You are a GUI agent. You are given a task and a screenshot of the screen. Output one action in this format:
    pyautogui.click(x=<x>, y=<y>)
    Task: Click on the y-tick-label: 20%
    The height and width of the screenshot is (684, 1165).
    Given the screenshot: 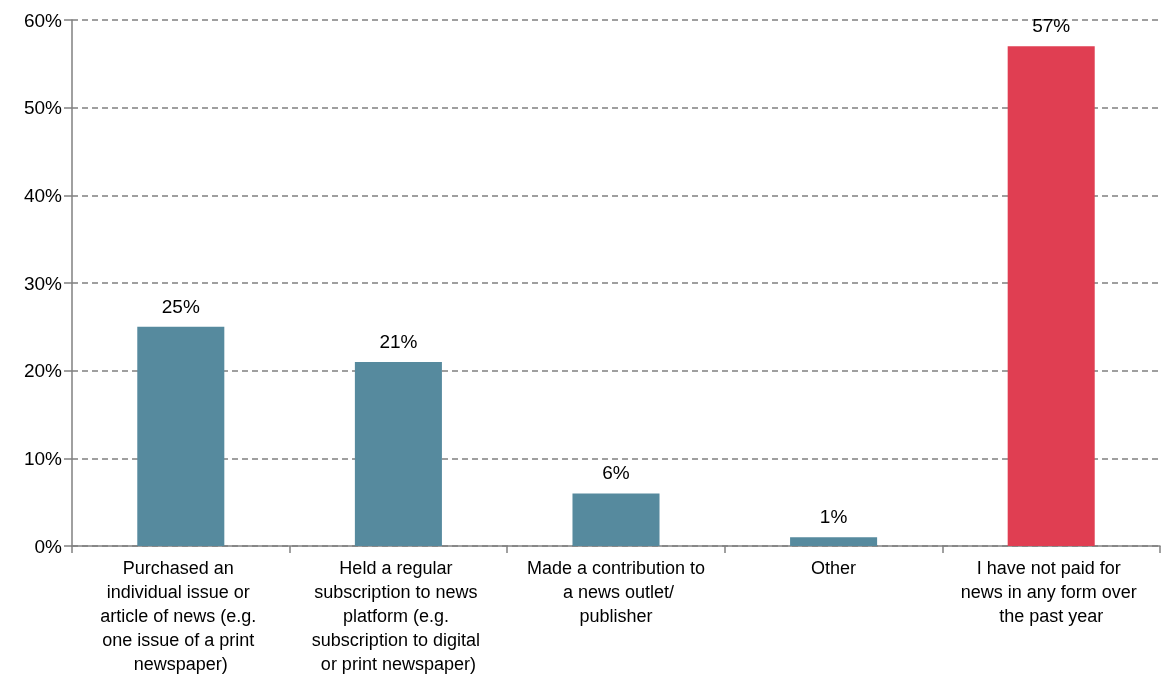 What is the action you would take?
    pyautogui.click(x=43, y=371)
    